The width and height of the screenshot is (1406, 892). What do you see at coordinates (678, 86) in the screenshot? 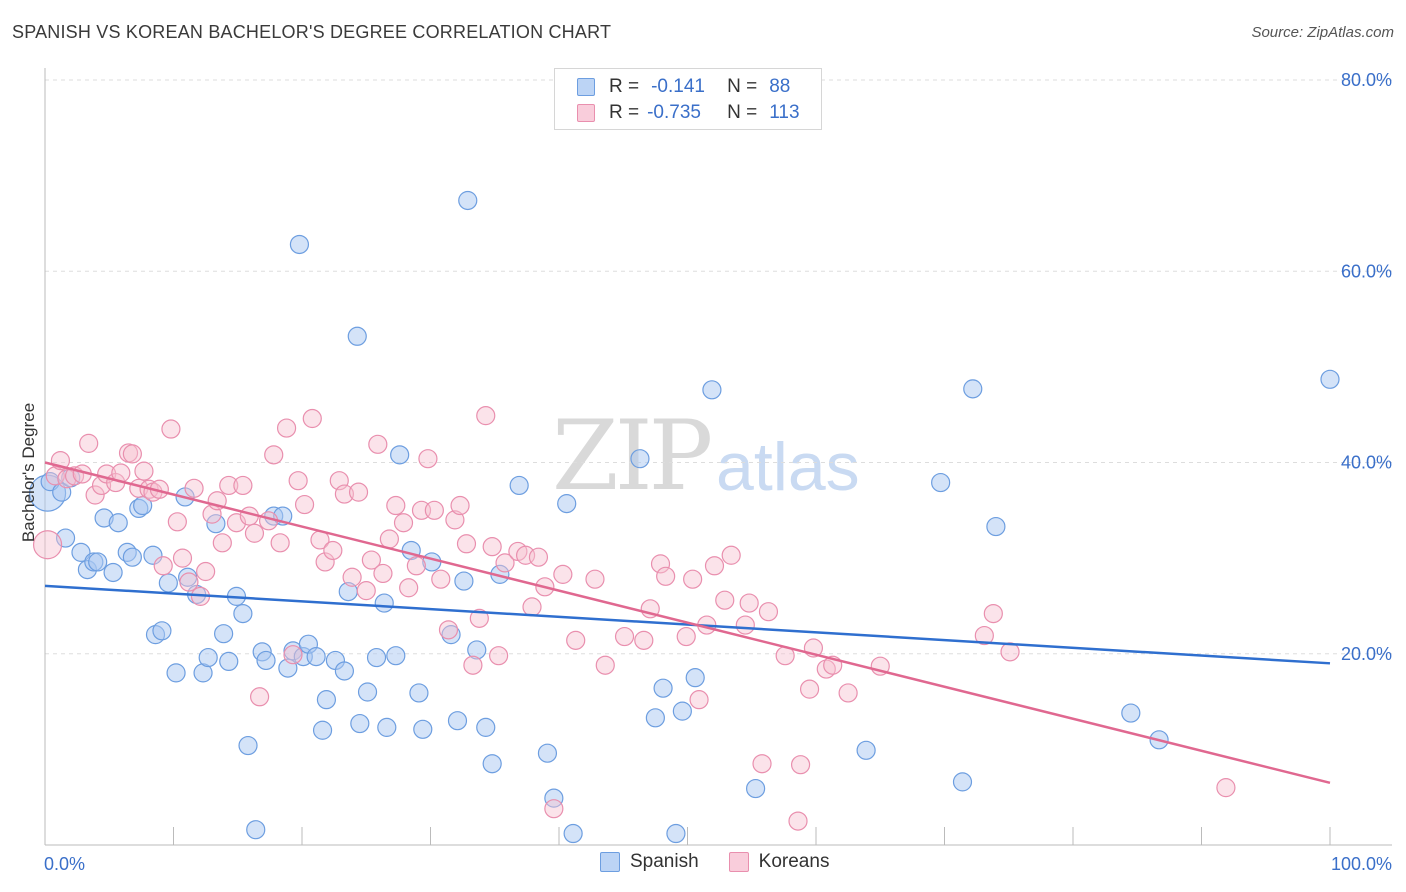
I see `legend-r-value: -0.141` at bounding box center [678, 86].